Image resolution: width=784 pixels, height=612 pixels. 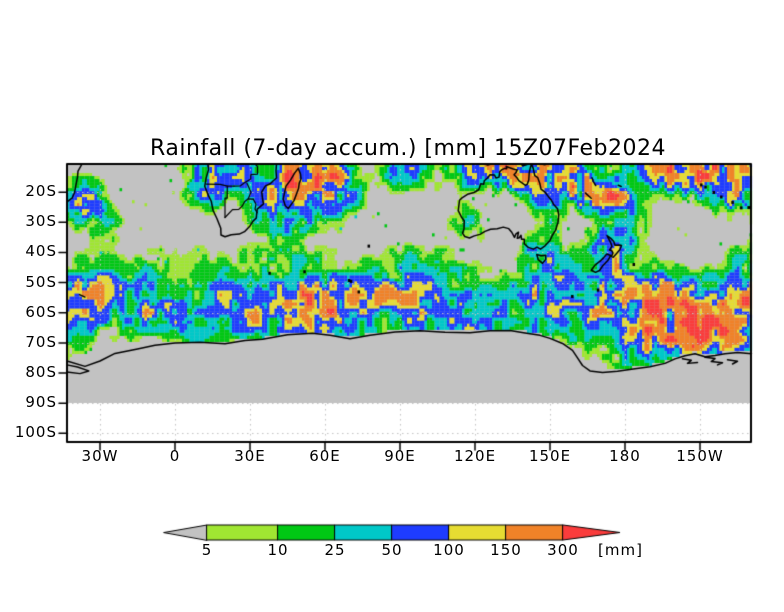 What do you see at coordinates (392, 550) in the screenshot?
I see `cbar-tick-label: 50` at bounding box center [392, 550].